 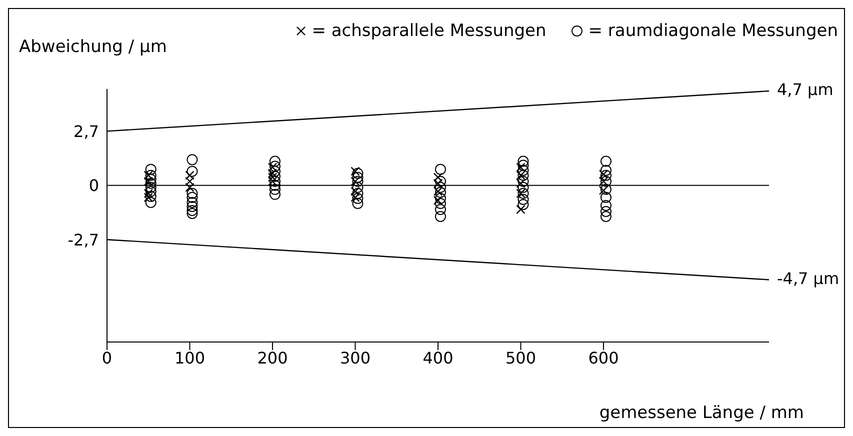 What do you see at coordinates (93, 186) in the screenshot?
I see `y-tick-label: 0` at bounding box center [93, 186].